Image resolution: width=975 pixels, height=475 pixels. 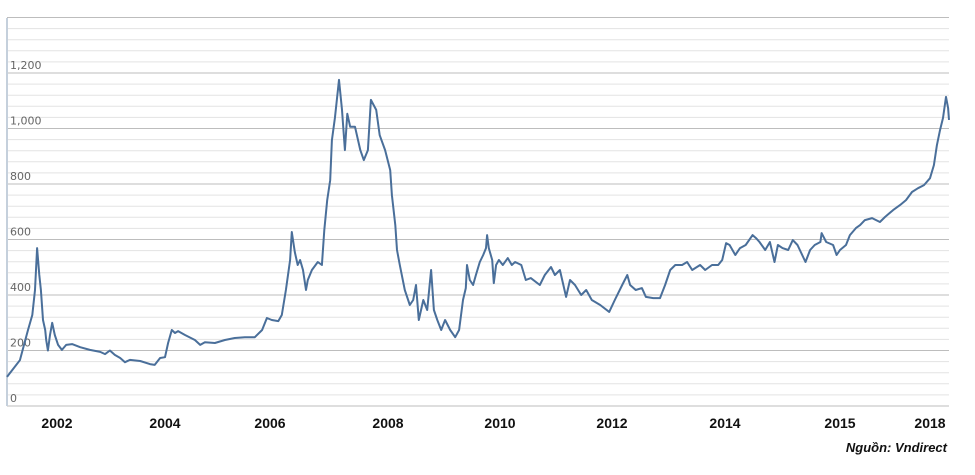 I want to click on x-axis-ticks: 2002 2004 2006 2008 2010 2012 2014 2015 2018, so click(x=493, y=423).